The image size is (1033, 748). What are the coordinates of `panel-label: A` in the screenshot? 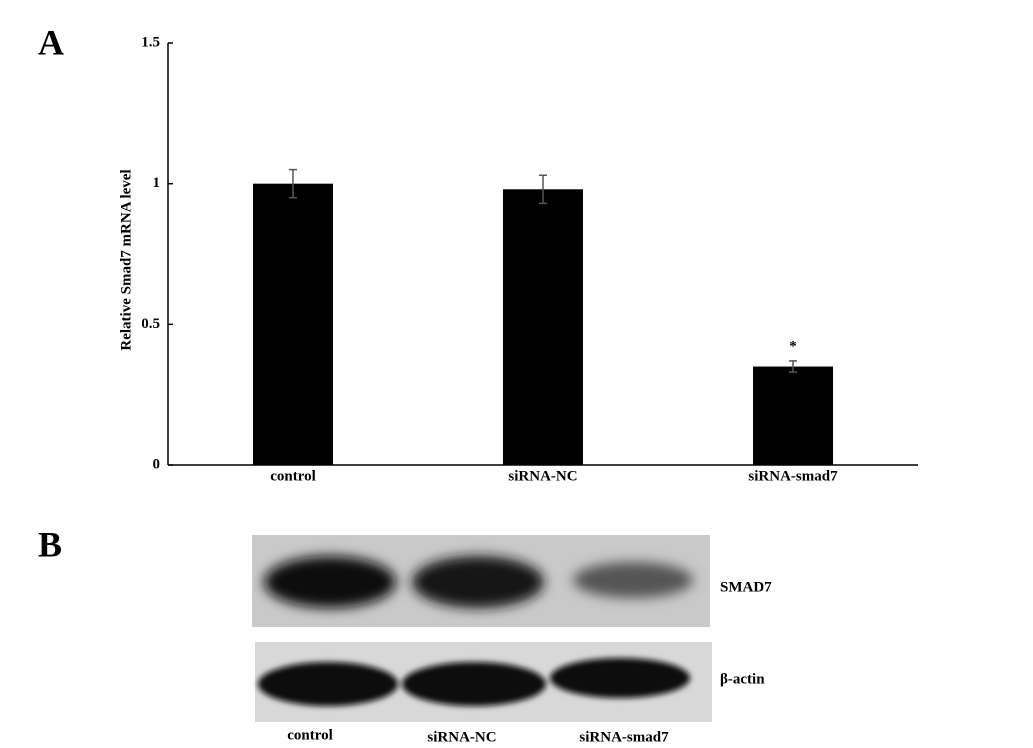 It's located at (51, 42).